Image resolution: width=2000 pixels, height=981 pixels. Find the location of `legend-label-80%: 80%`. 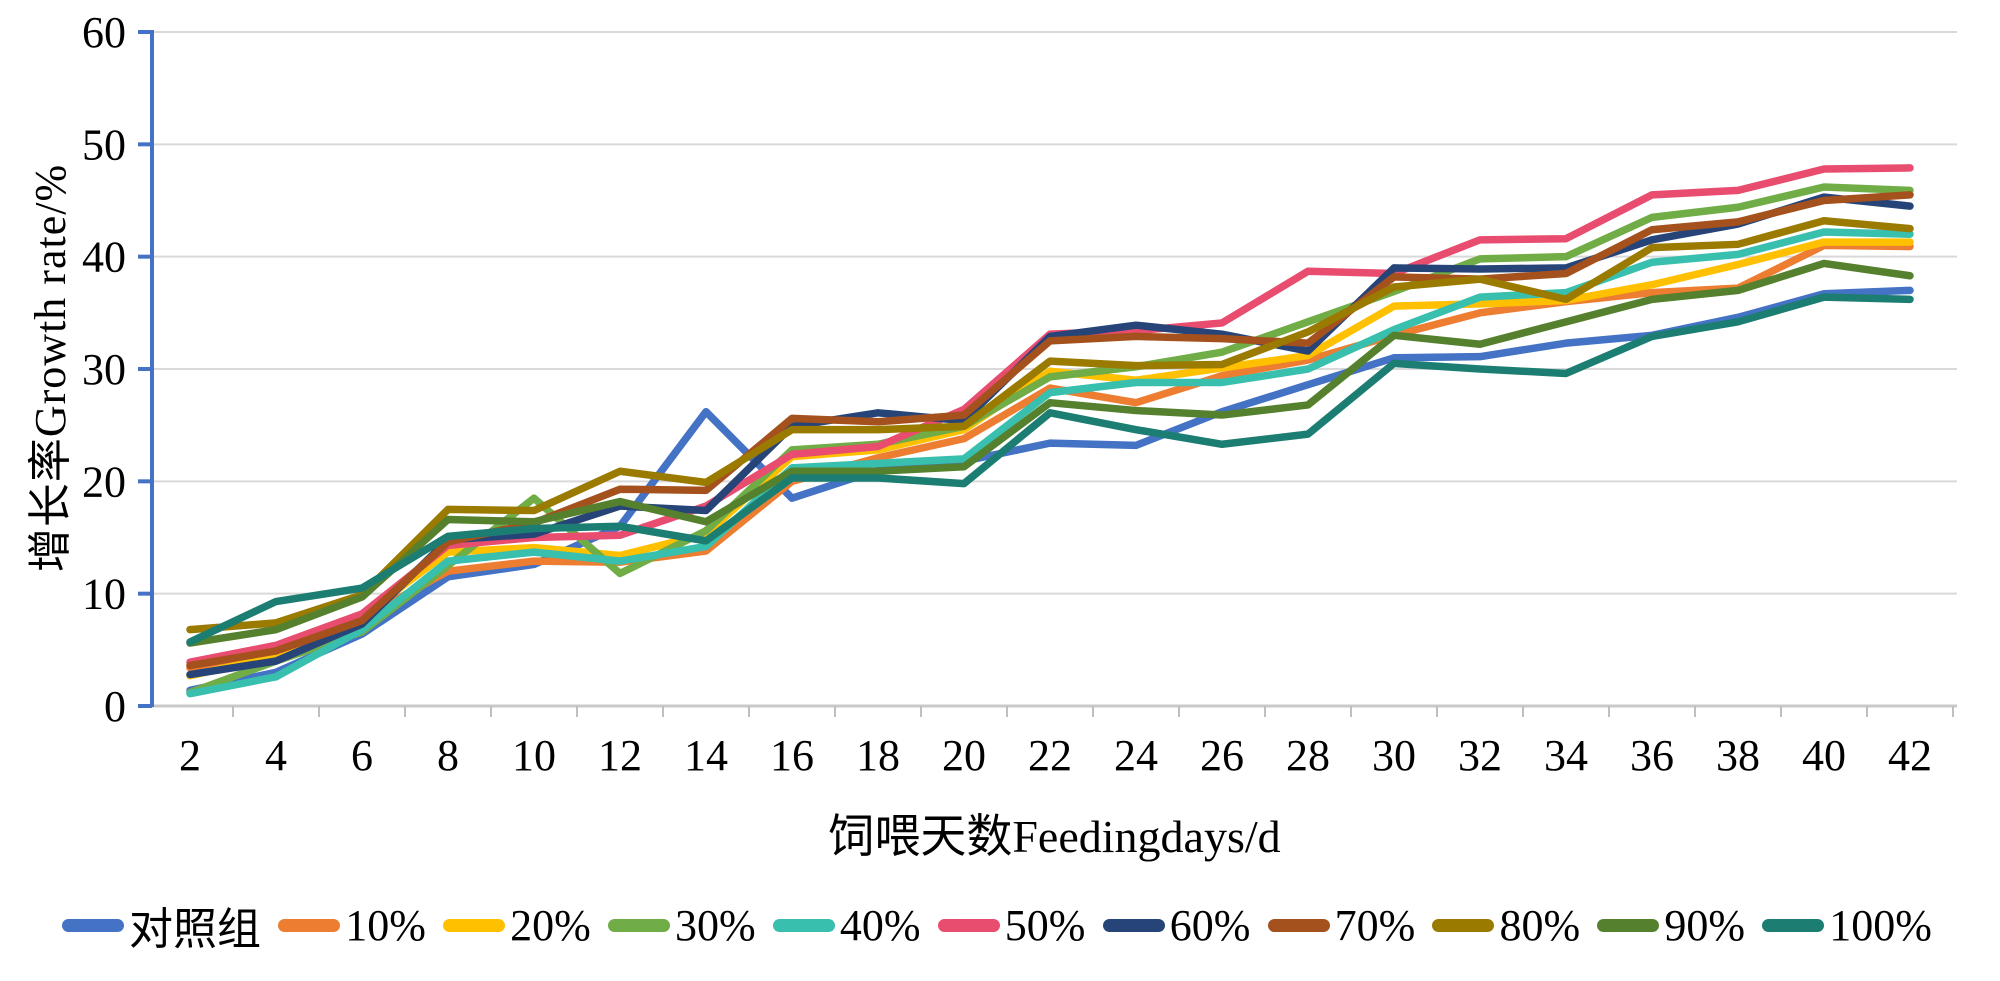

legend-label-80%: 80% is located at coordinates (1540, 925).